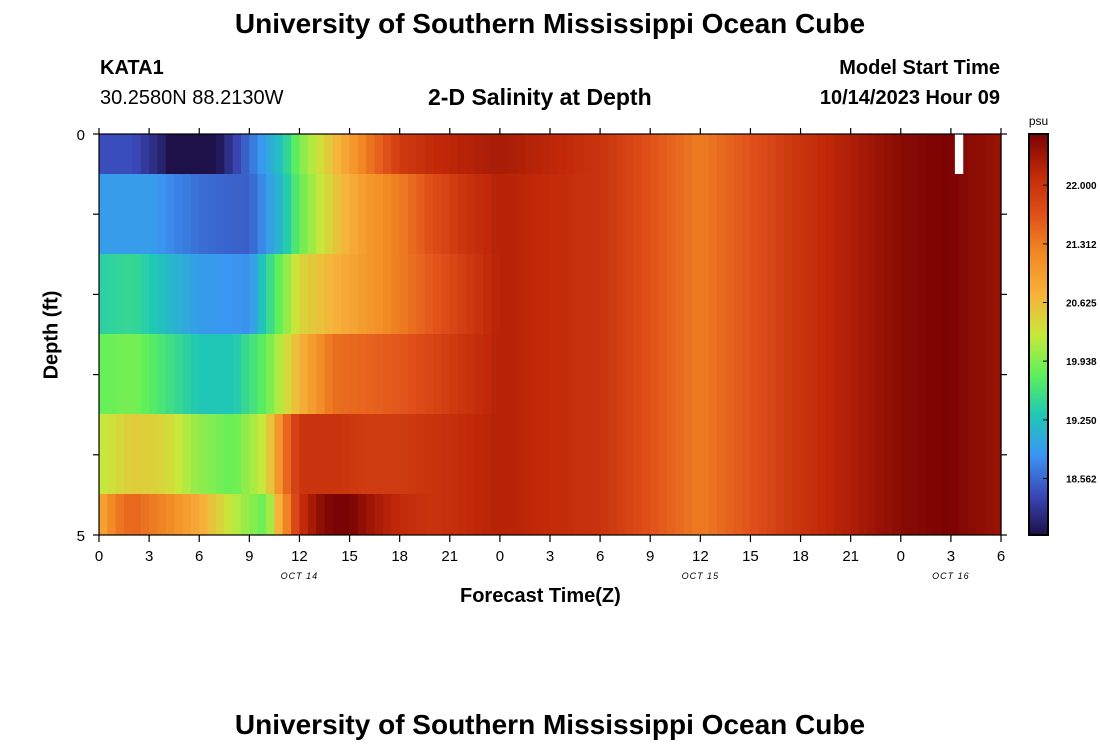 This screenshot has height=750, width=1100. I want to click on x-tick-label: 3, so click(149, 556).